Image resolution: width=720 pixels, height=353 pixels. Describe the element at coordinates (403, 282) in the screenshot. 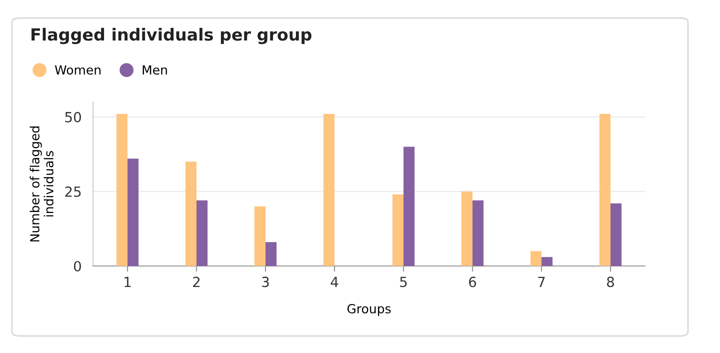

I see `x-tick-label: 5` at that location.